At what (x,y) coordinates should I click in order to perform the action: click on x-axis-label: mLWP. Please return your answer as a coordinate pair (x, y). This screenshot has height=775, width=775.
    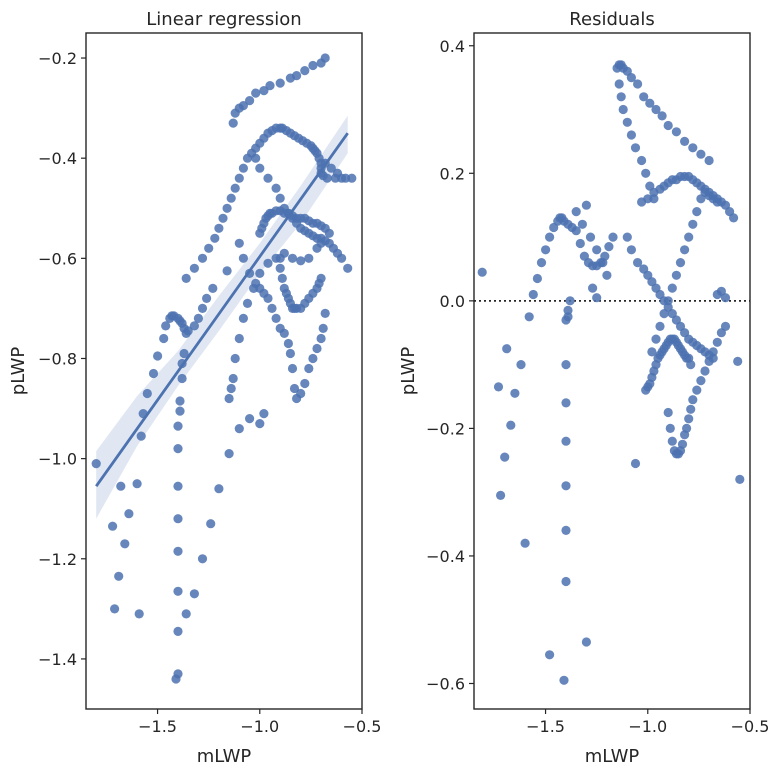
    Looking at the image, I should click on (612, 756).